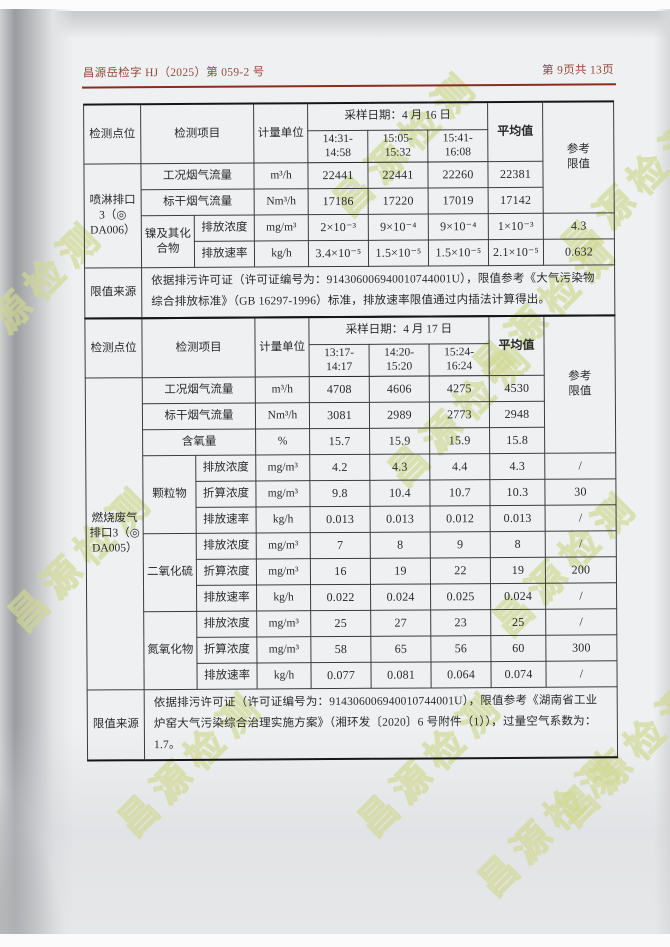  What do you see at coordinates (459, 415) in the screenshot?
I see `cell-value: 2773` at bounding box center [459, 415].